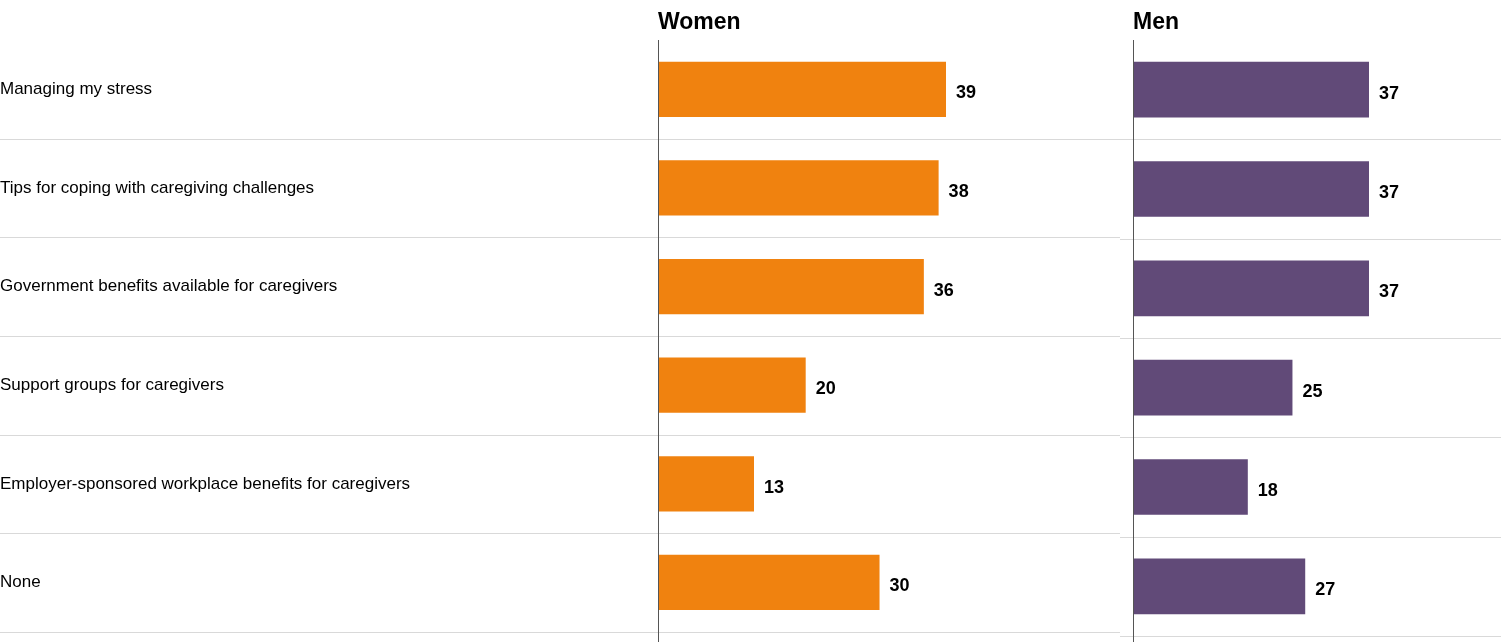  What do you see at coordinates (1267, 489) in the screenshot?
I see `data-label: 18` at bounding box center [1267, 489].